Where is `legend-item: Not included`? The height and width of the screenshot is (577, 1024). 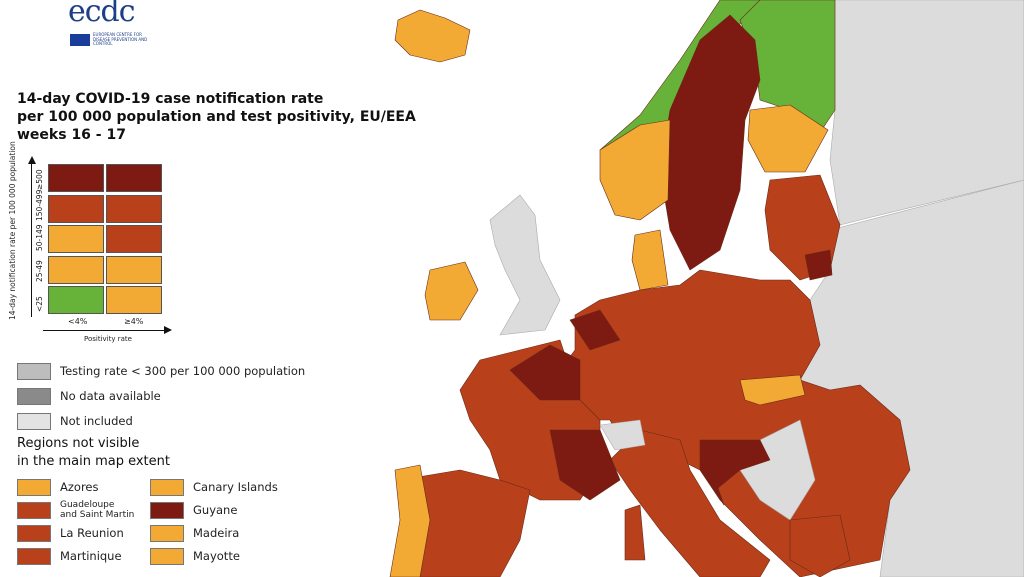 legend-item: Not included is located at coordinates (75, 421).